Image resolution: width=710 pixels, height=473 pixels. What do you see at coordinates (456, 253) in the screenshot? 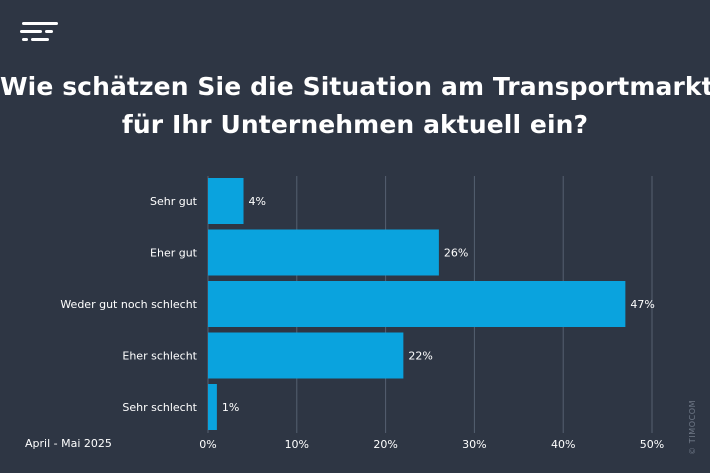
I see `data-label: 26%` at bounding box center [456, 253].